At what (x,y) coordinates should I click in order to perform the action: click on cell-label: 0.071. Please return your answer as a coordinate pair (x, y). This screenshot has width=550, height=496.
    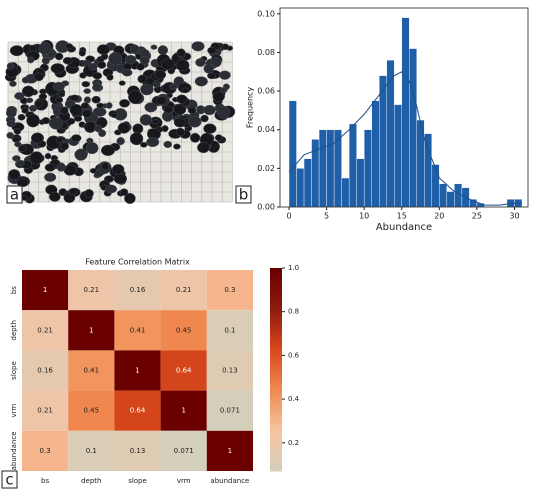
    Looking at the image, I should click on (184, 451).